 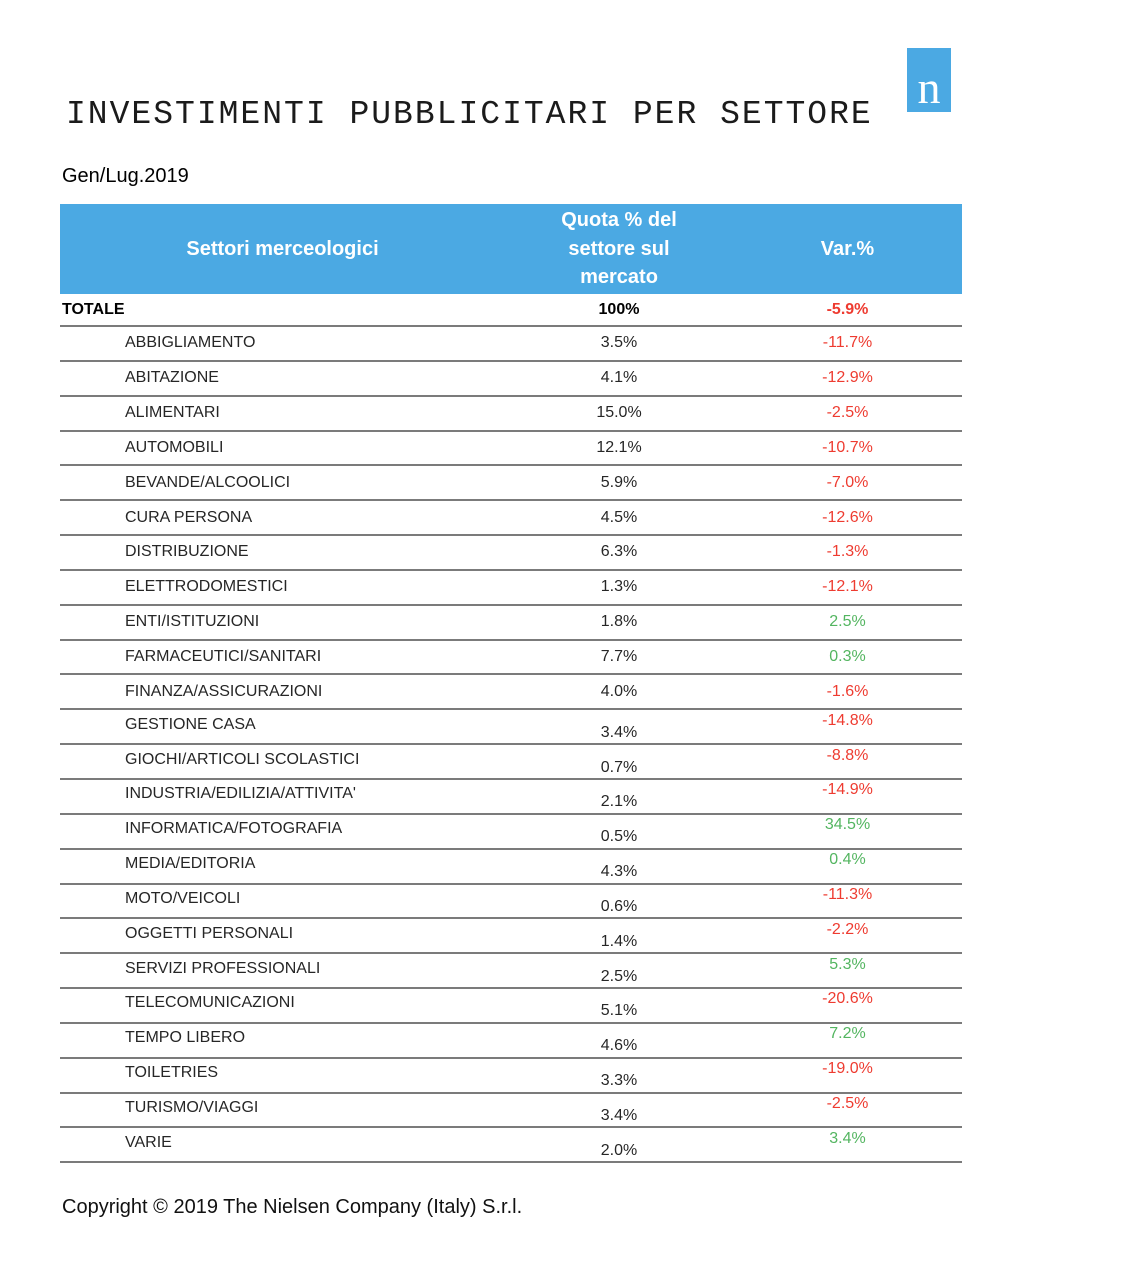 What do you see at coordinates (619, 482) in the screenshot?
I see `quota-value: 5.9%` at bounding box center [619, 482].